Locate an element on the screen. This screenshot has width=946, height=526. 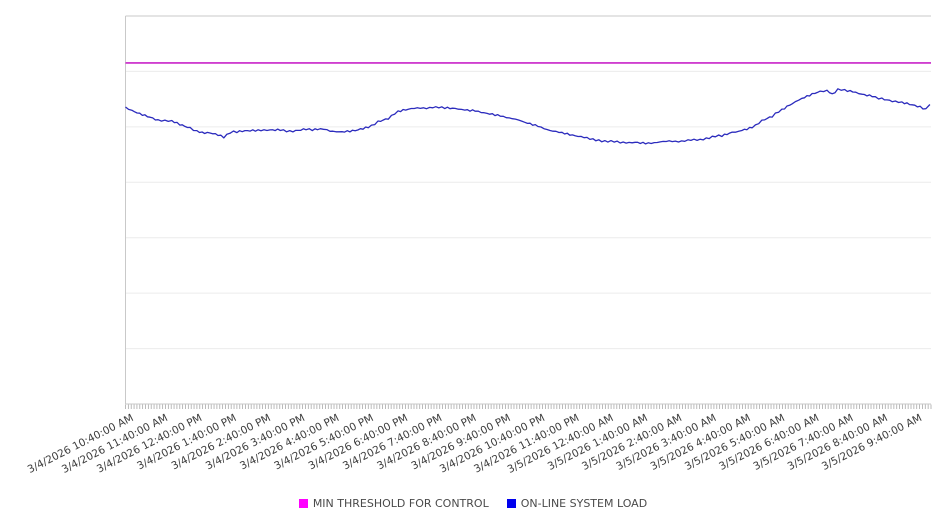
legend-item-min-threshold: MIN THRESHOLD FOR CONTROL is located at coordinates (393, 503).